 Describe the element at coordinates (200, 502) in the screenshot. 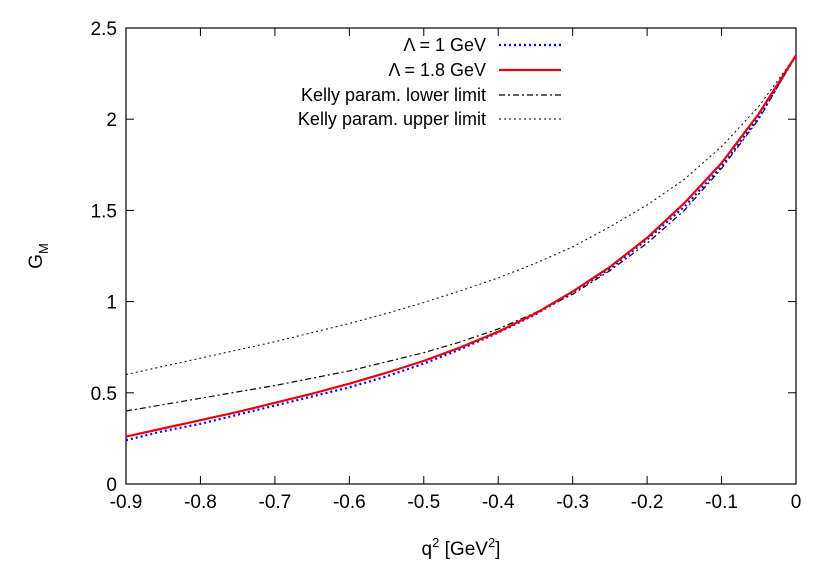

I see `x-tick-label: -0.8` at that location.